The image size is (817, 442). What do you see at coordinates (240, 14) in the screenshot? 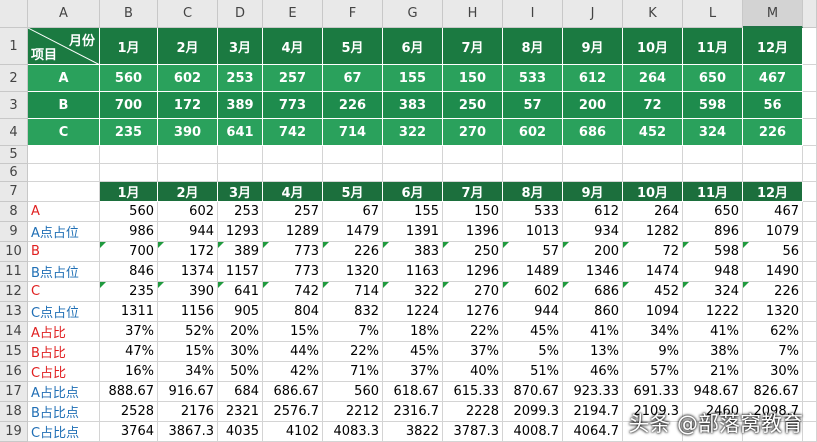
I see `column-header: D` at bounding box center [240, 14].